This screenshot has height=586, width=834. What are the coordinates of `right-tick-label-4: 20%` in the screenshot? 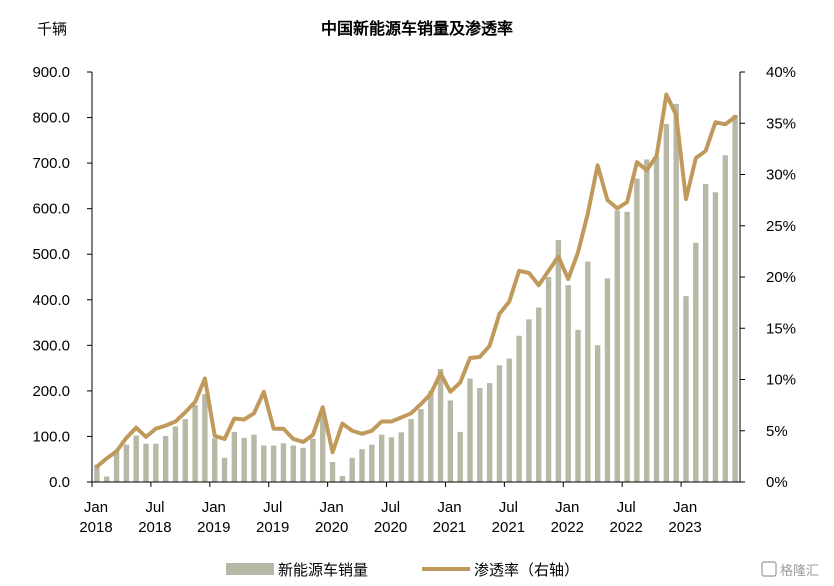 It's located at (781, 277).